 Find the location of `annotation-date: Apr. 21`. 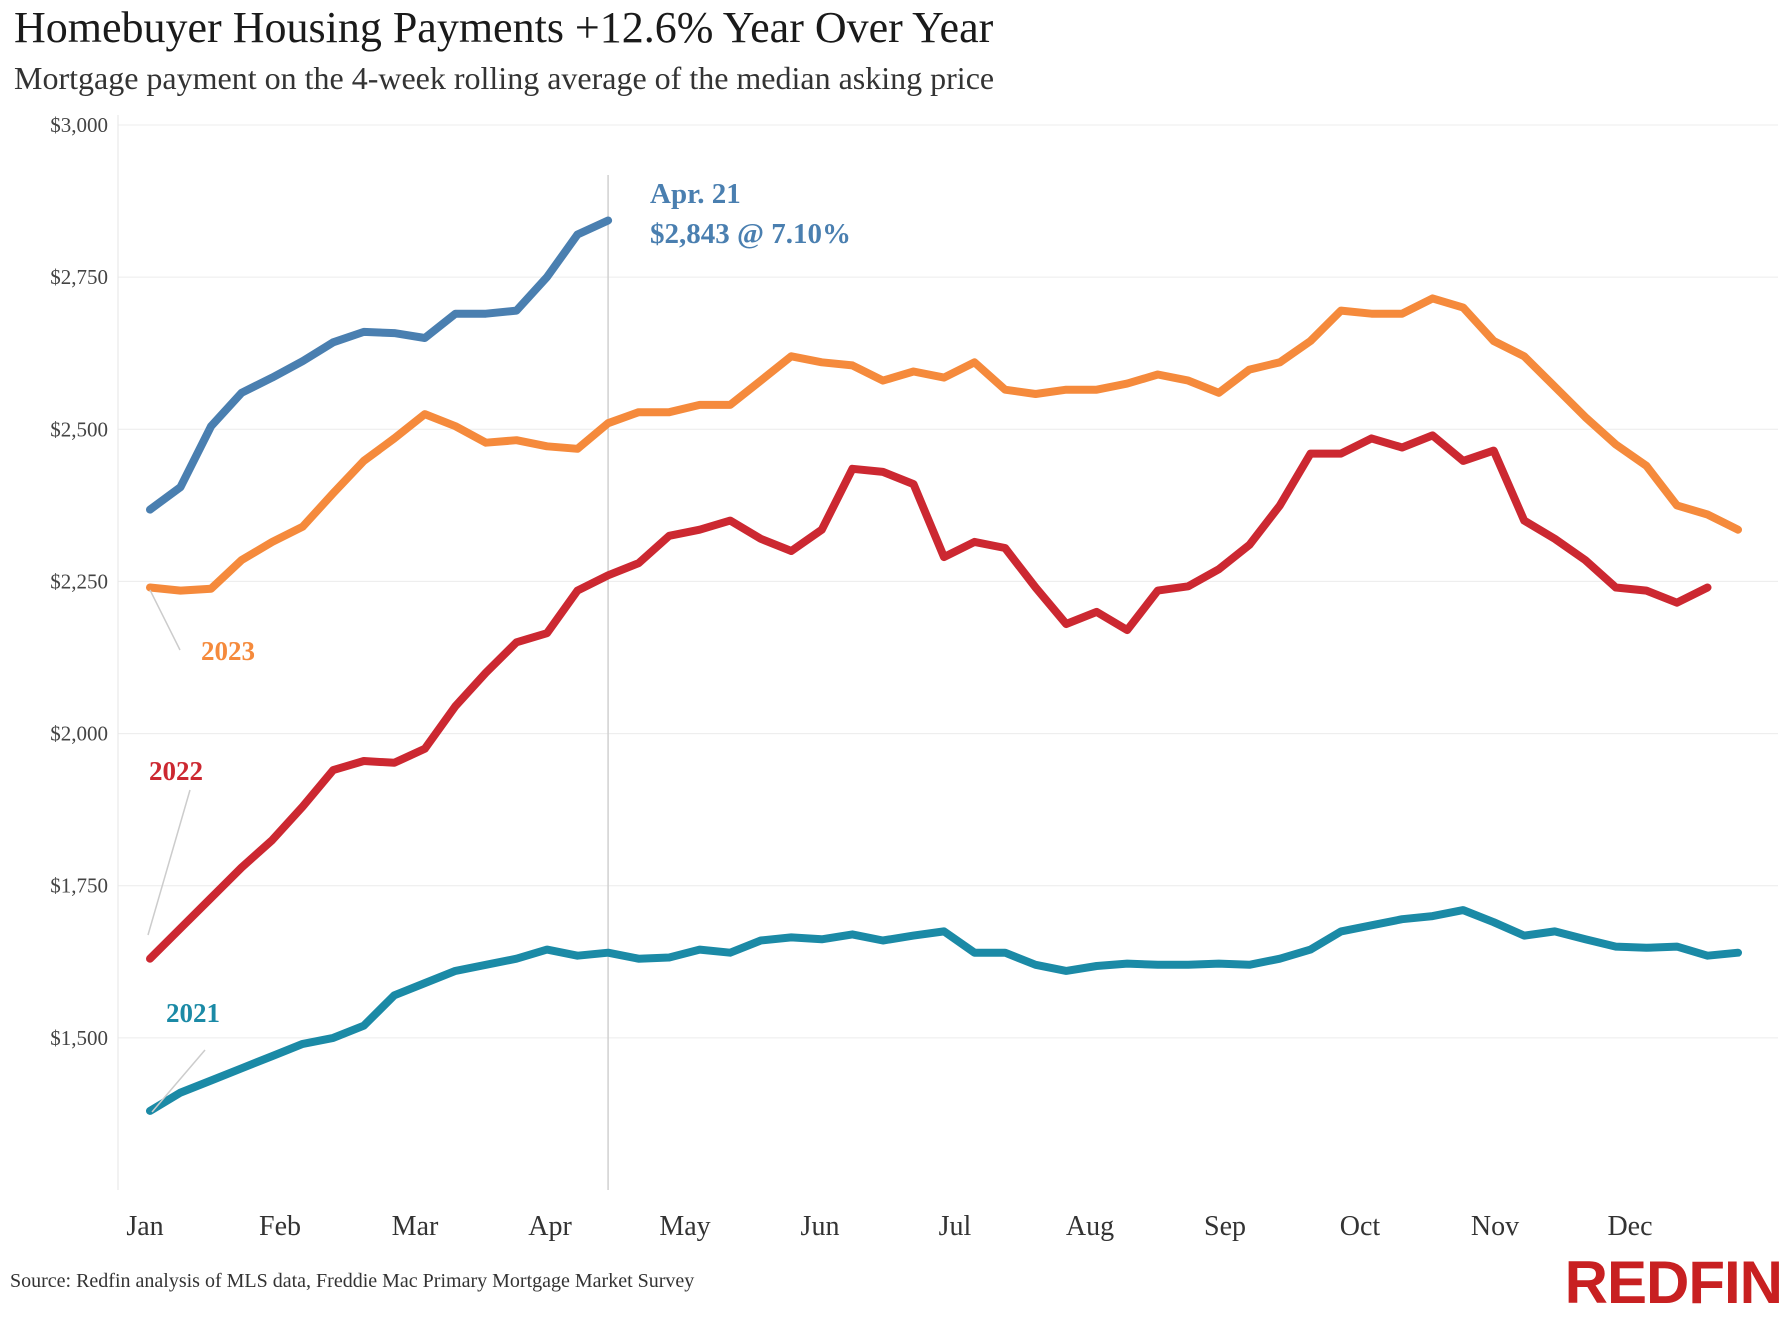

annotation-date: Apr. 21 is located at coordinates (695, 194).